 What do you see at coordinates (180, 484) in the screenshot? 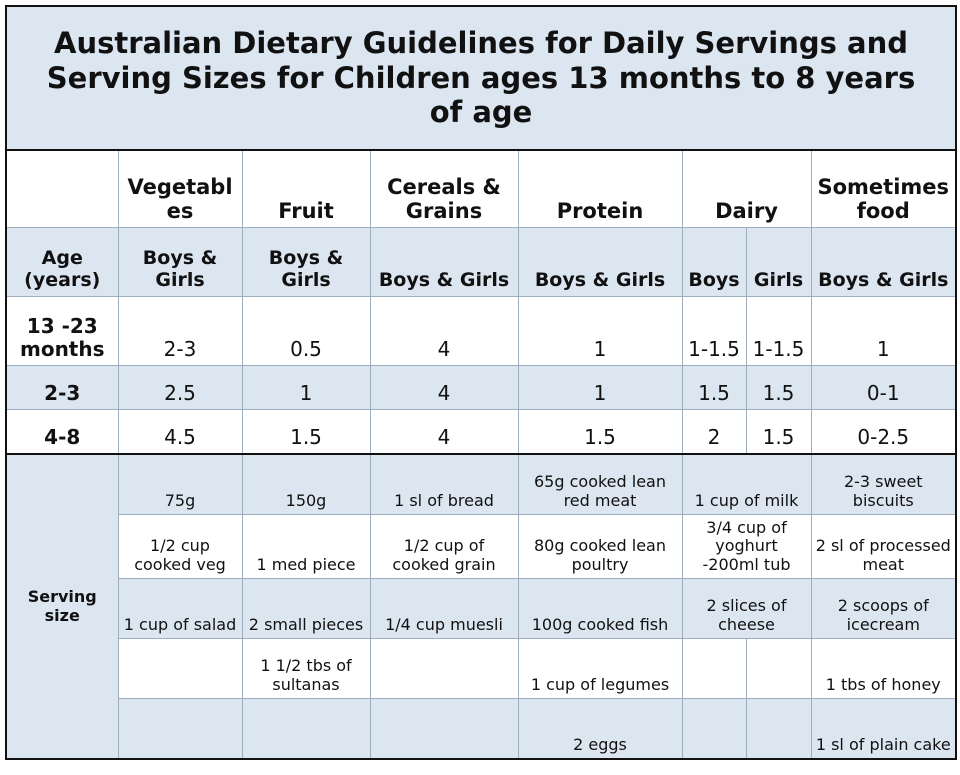
I see `serving-vegetables-cell: 75g` at bounding box center [180, 484].